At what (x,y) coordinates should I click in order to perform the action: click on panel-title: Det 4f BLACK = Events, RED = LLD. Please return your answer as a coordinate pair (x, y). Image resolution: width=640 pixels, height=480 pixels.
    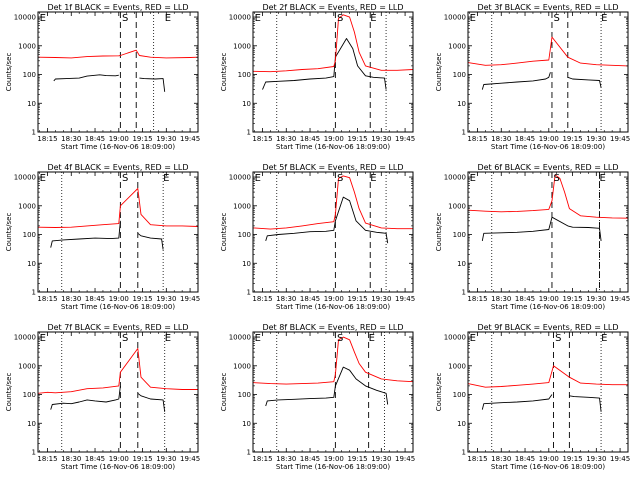
    Looking at the image, I should click on (117, 167).